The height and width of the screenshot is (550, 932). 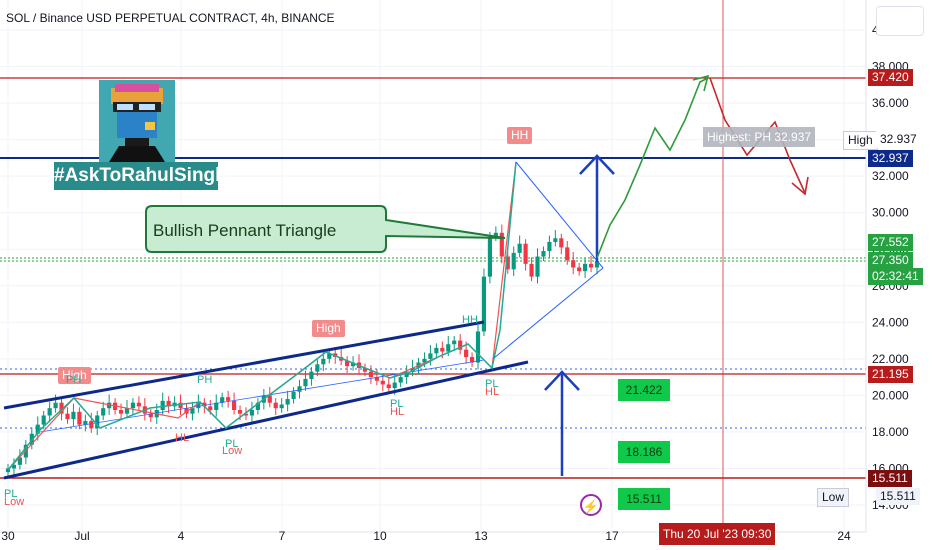 I want to click on price-tick-label: 36.000, so click(x=890, y=103).